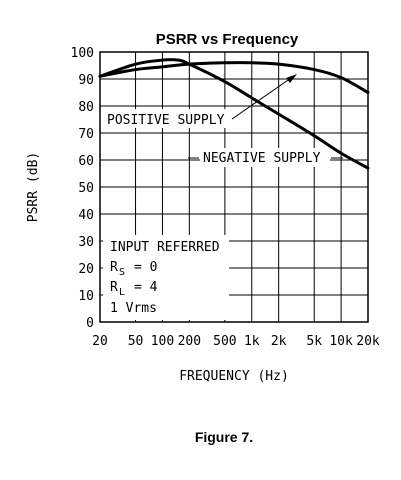 This screenshot has height=480, width=401. Describe the element at coordinates (33, 187) in the screenshot. I see `y-axis-label: PSRR (dB)` at that location.